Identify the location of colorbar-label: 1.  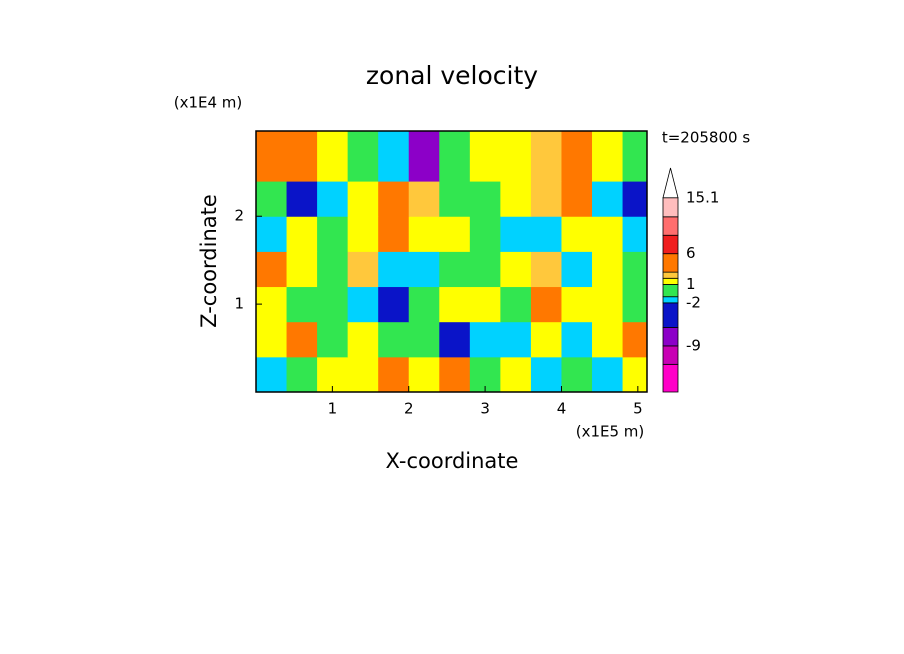
(691, 284).